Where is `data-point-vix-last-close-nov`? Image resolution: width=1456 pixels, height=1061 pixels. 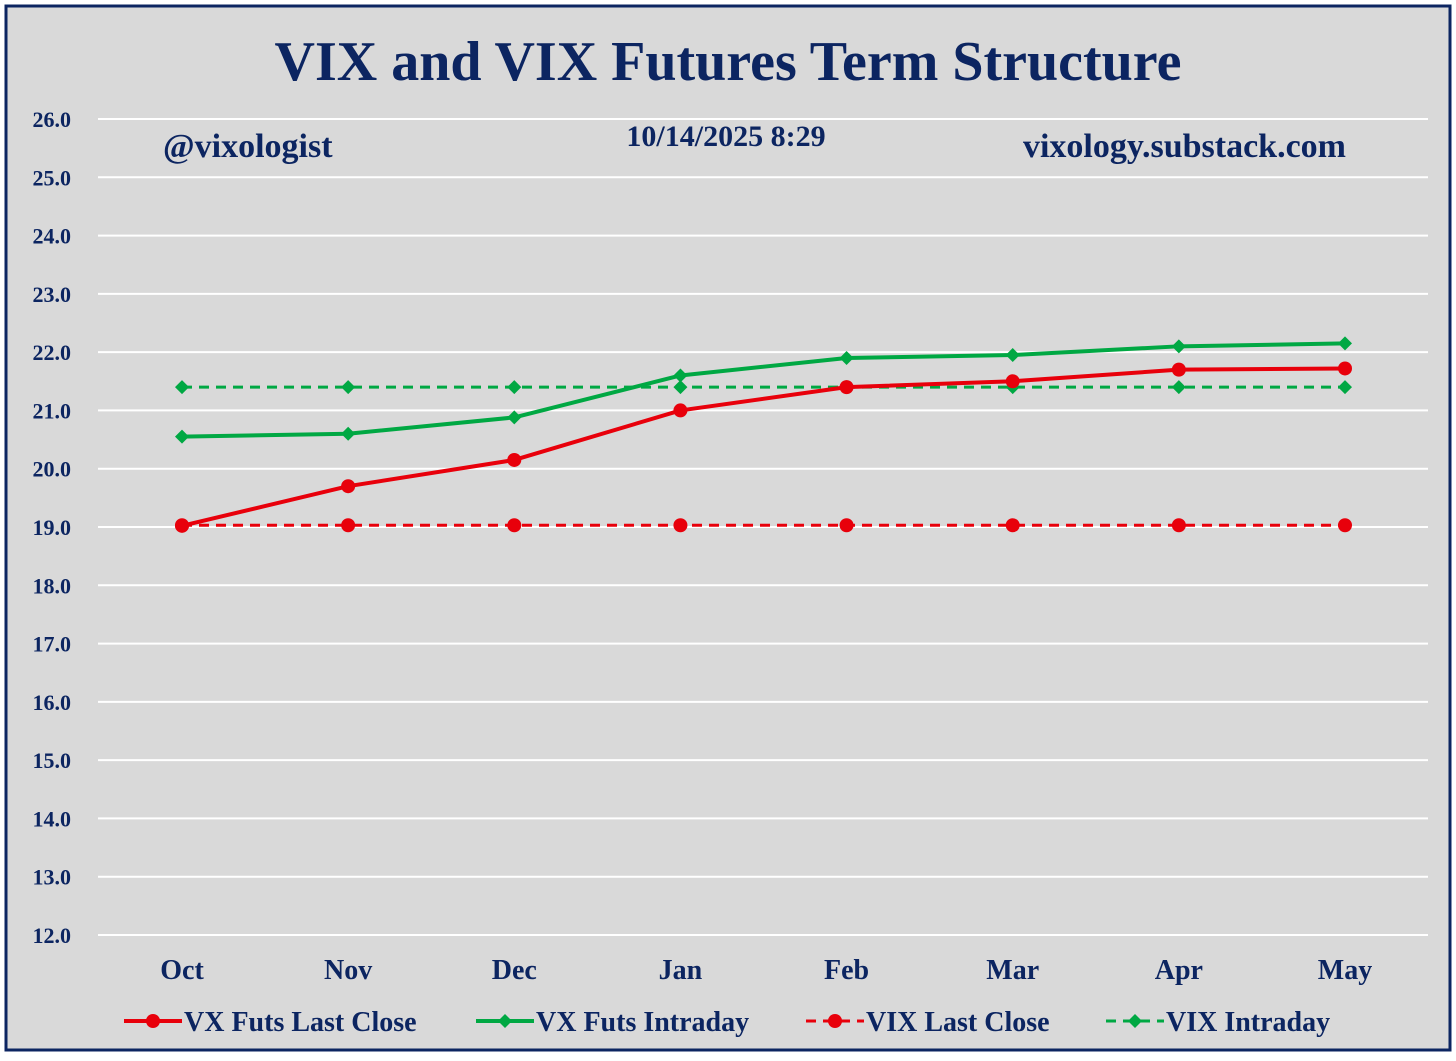
data-point-vix-last-close-nov is located at coordinates (348, 525).